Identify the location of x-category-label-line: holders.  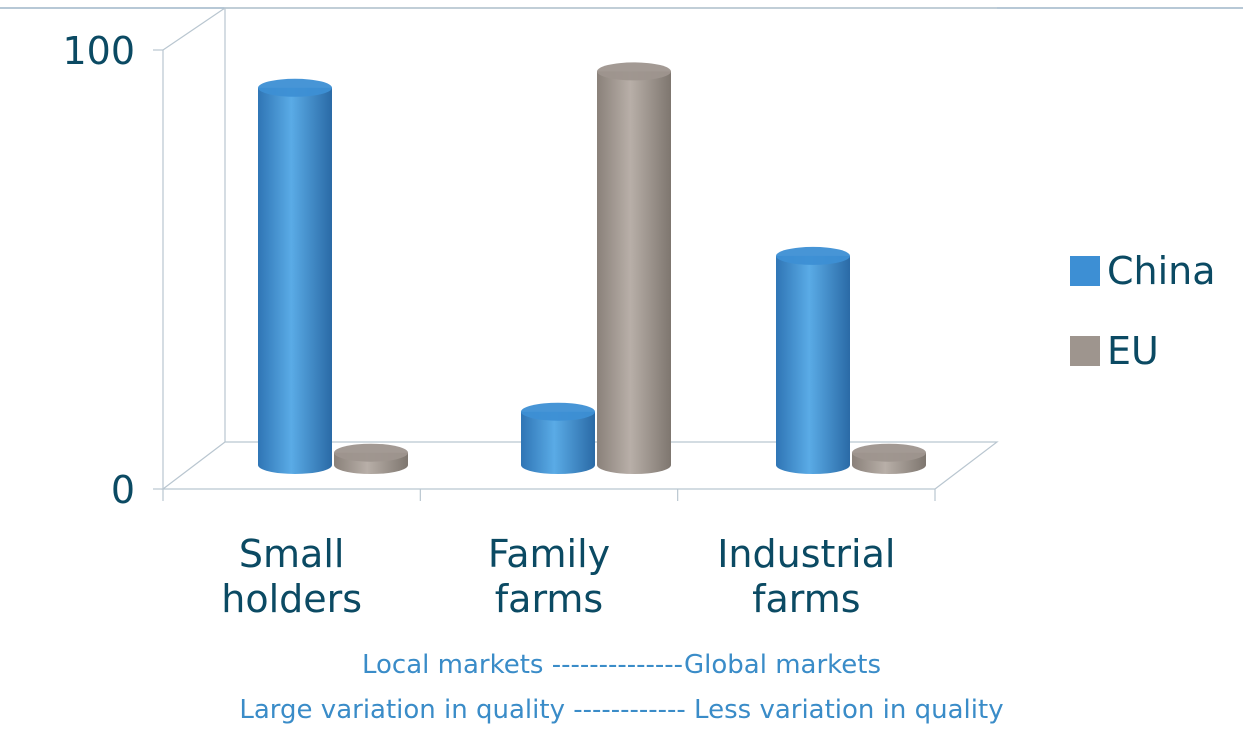
(291, 599).